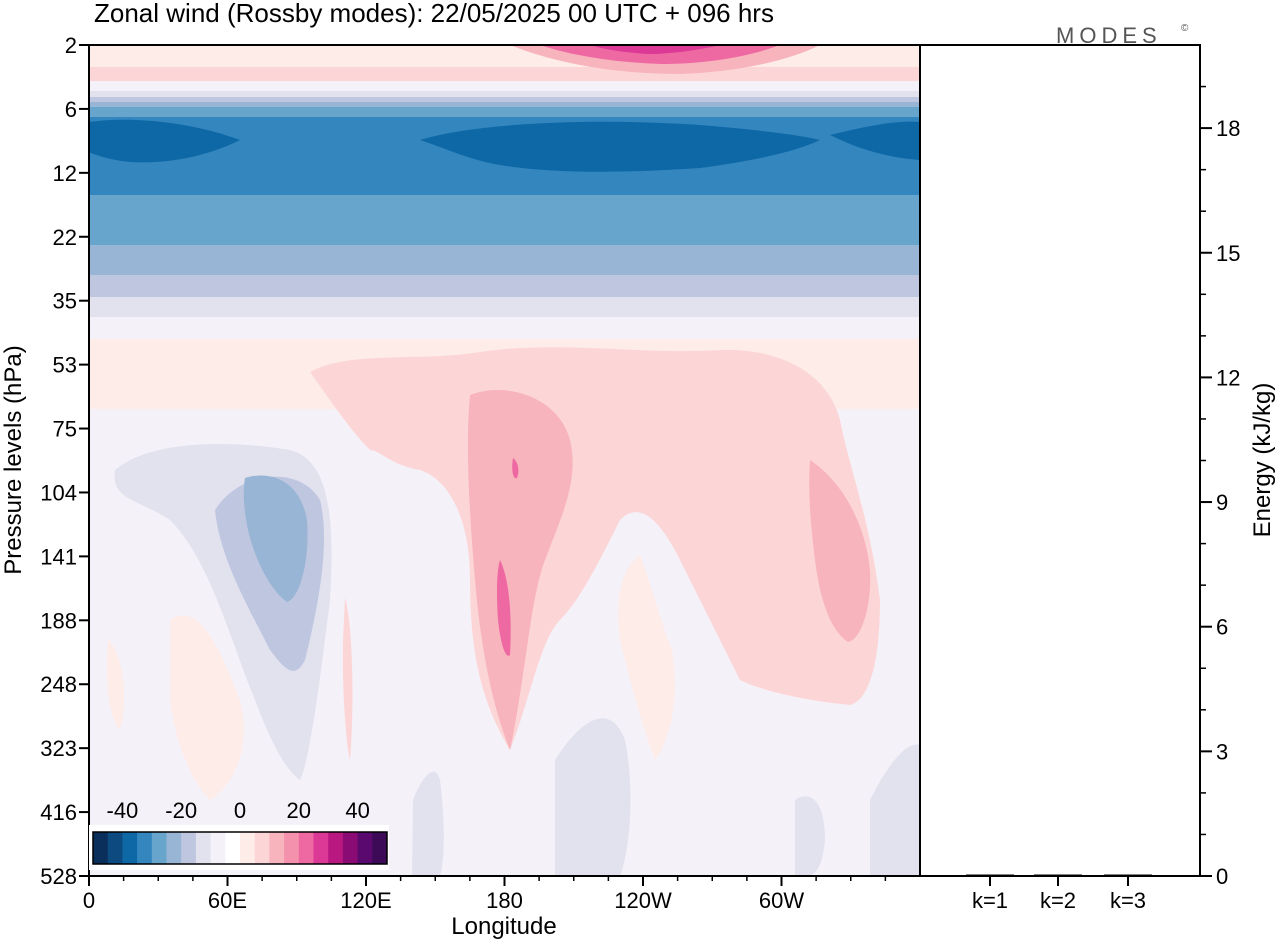 Image resolution: width=1280 pixels, height=942 pixels. Describe the element at coordinates (58, 492) in the screenshot. I see `y-tick-label: 104` at that location.